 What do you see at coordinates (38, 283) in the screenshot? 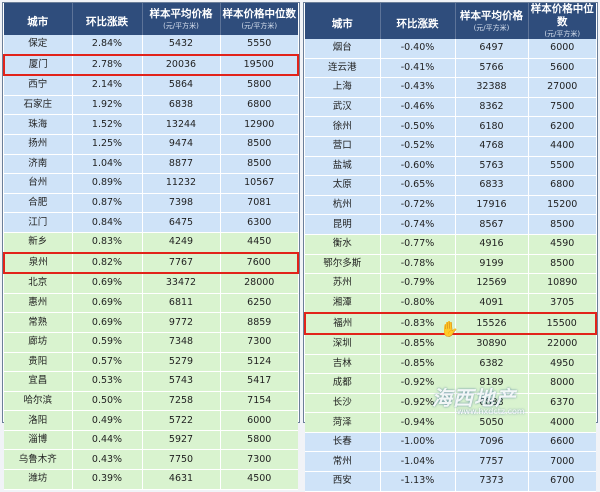
I see `cell-city: 北京` at bounding box center [38, 283].